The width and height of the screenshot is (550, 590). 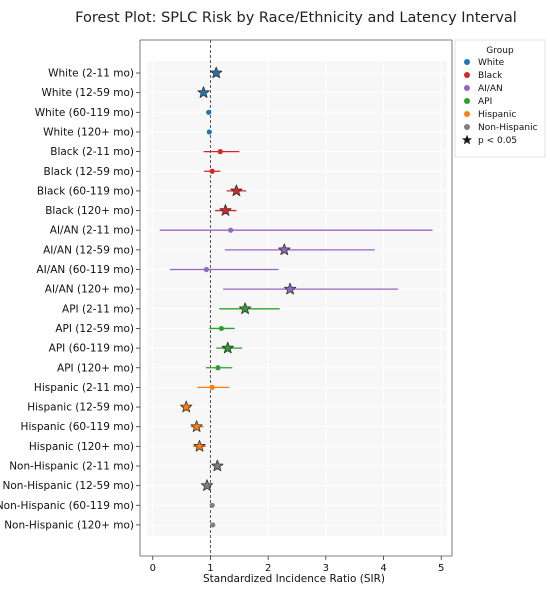 I want to click on row-label: White (2-11 mo), so click(x=91, y=74).